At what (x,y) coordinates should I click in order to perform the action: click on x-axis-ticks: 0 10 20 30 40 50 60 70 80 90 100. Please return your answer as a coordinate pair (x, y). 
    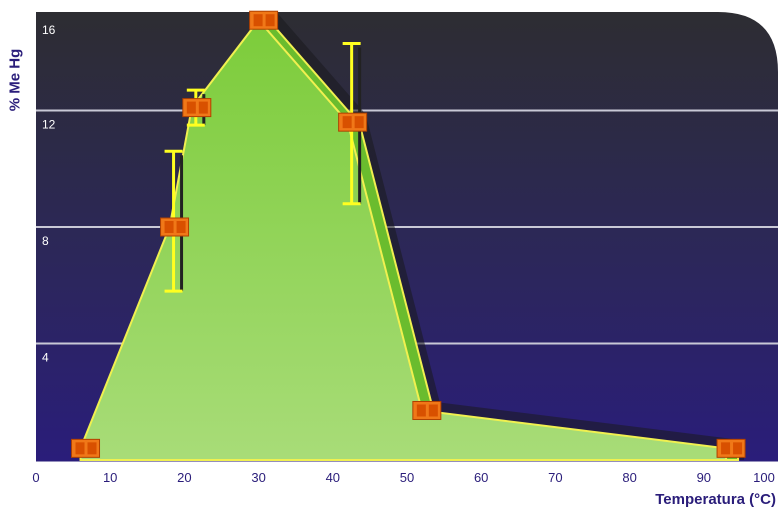
    Looking at the image, I should click on (403, 477).